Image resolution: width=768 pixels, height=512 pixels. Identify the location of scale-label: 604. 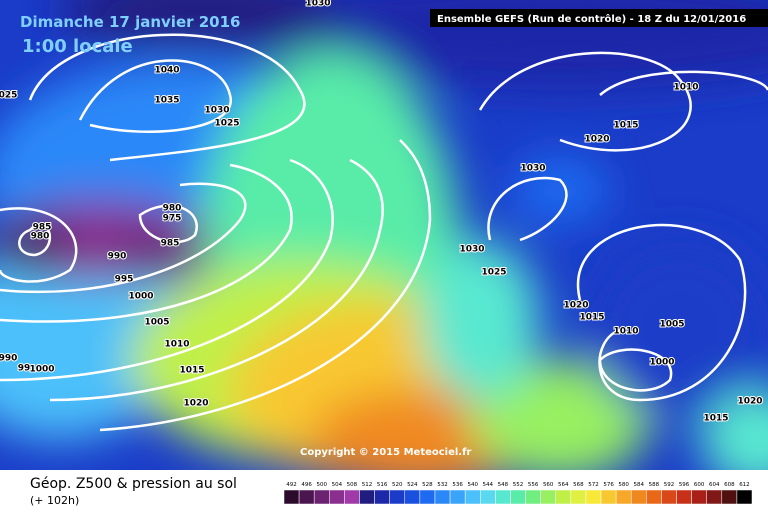
(714, 485).